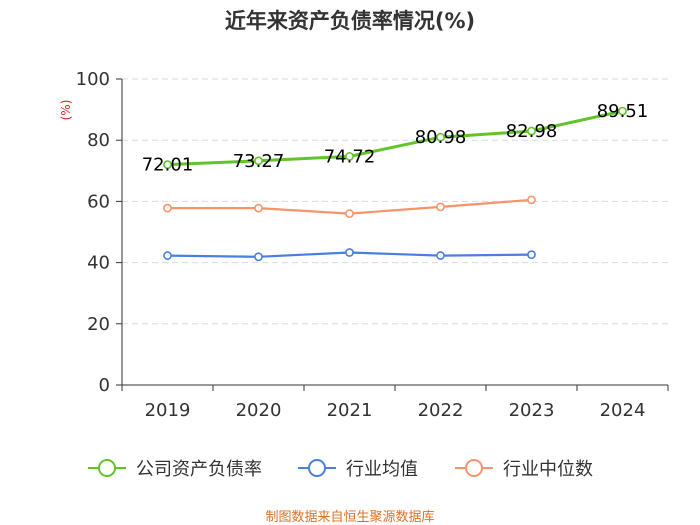 The width and height of the screenshot is (700, 525). Describe the element at coordinates (168, 410) in the screenshot. I see `x-tick-label: 2019` at that location.